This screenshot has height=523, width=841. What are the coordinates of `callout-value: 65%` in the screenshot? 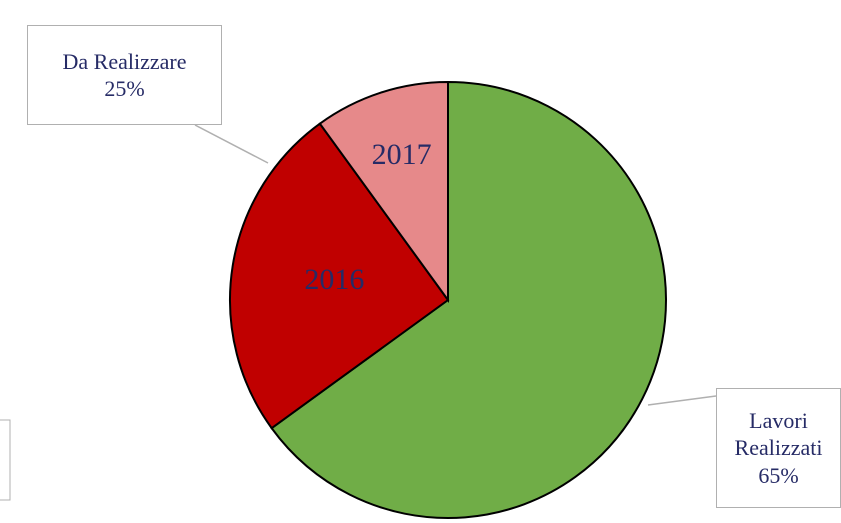 It's located at (778, 475).